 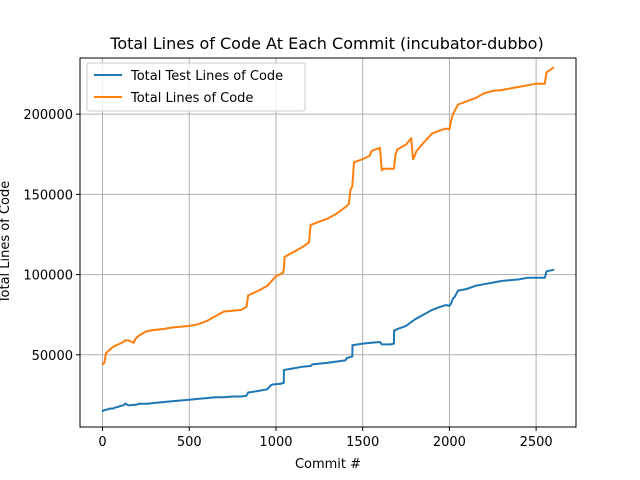 What do you see at coordinates (102, 442) in the screenshot?
I see `x-tick-label: 0` at bounding box center [102, 442].